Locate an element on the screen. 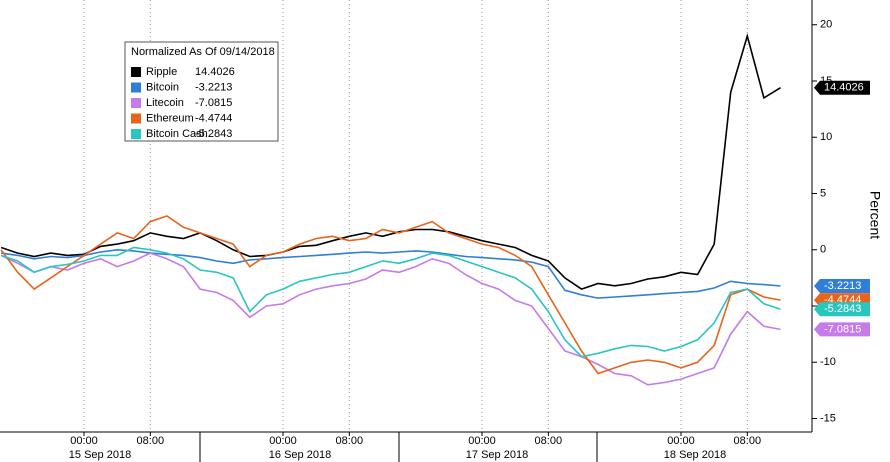 This screenshot has height=462, width=890. y-tick-label: 0 is located at coordinates (823, 250).